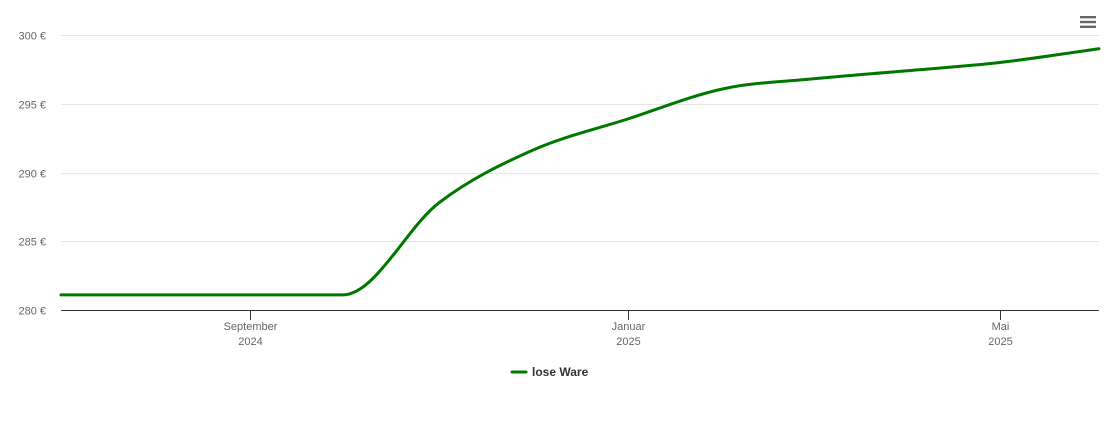  Describe the element at coordinates (251, 327) in the screenshot. I see `x-tick-label-month: September` at that location.